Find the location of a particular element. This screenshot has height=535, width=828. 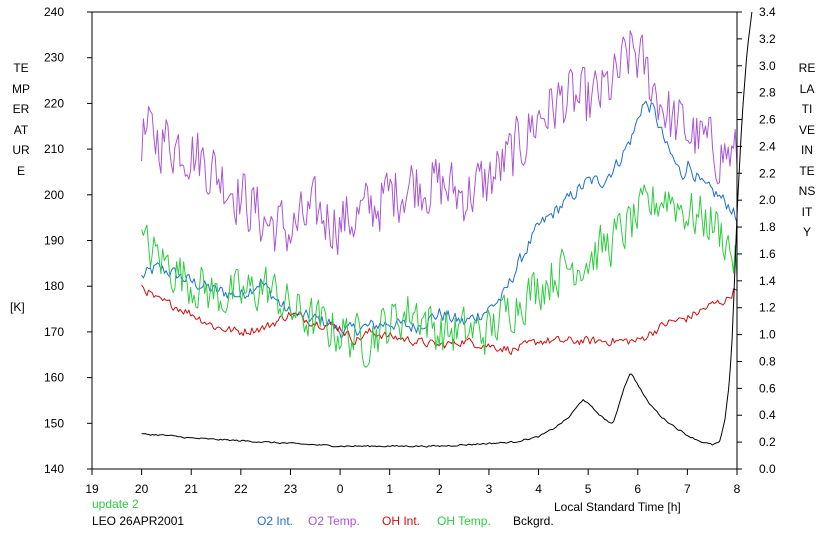

x-tick-label: 19 is located at coordinates (92, 489).